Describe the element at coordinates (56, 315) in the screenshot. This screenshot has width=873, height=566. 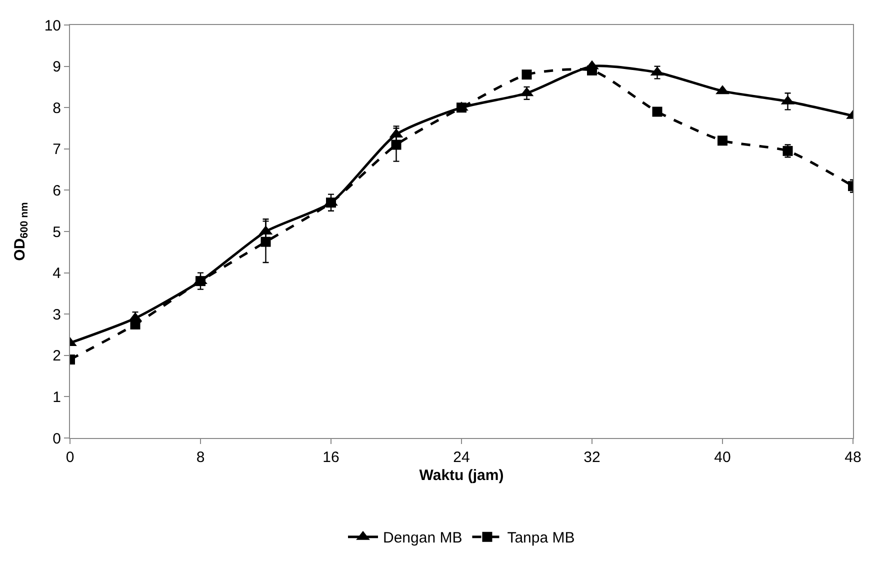
I see `y-tick-label: 3` at that location.